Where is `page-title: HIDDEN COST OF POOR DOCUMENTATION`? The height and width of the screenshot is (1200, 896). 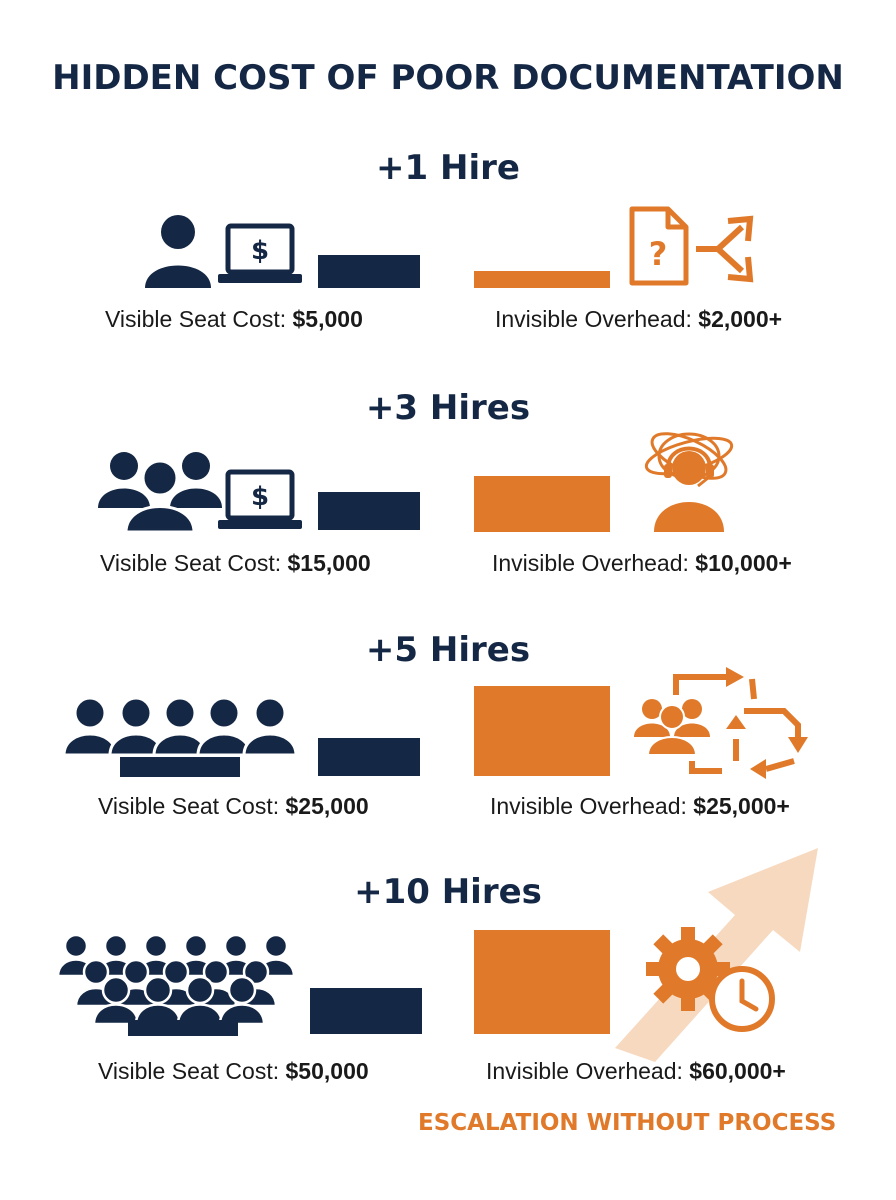
page-title: HIDDEN COST OF POOR DOCUMENTATION is located at coordinates (448, 78).